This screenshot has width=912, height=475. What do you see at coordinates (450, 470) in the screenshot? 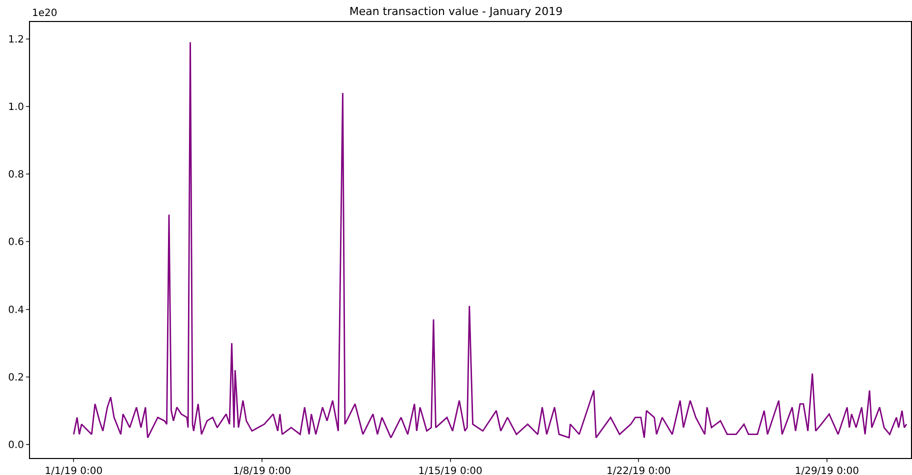
I see `x-tick-label: 1/15/19 0:00` at bounding box center [450, 470].